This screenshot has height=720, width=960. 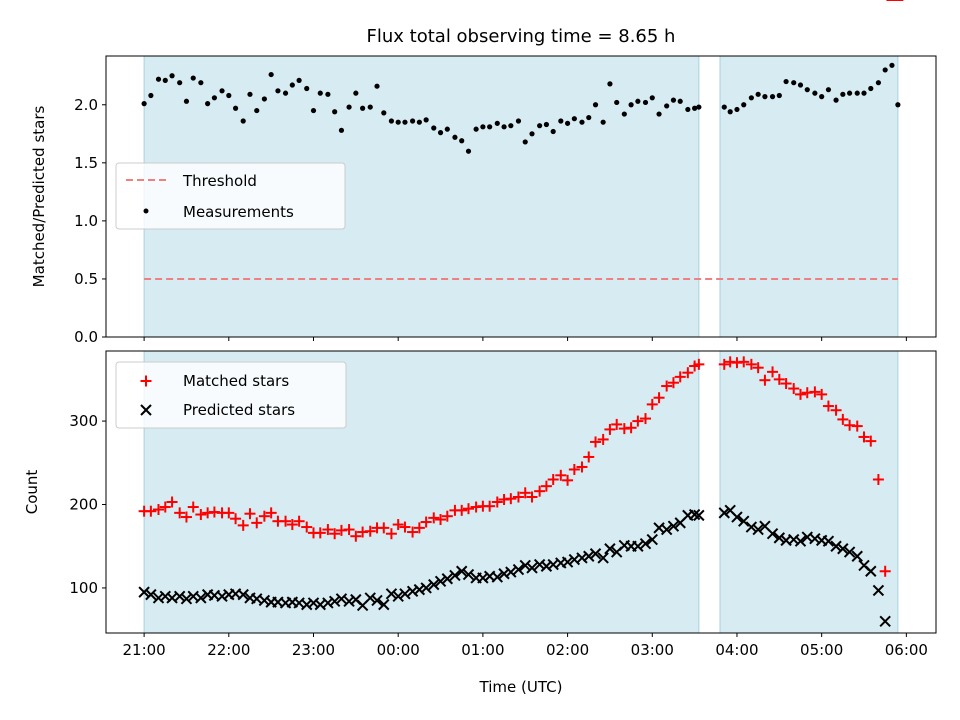 I want to click on matched-legend-label: Matched stars, so click(x=236, y=381).